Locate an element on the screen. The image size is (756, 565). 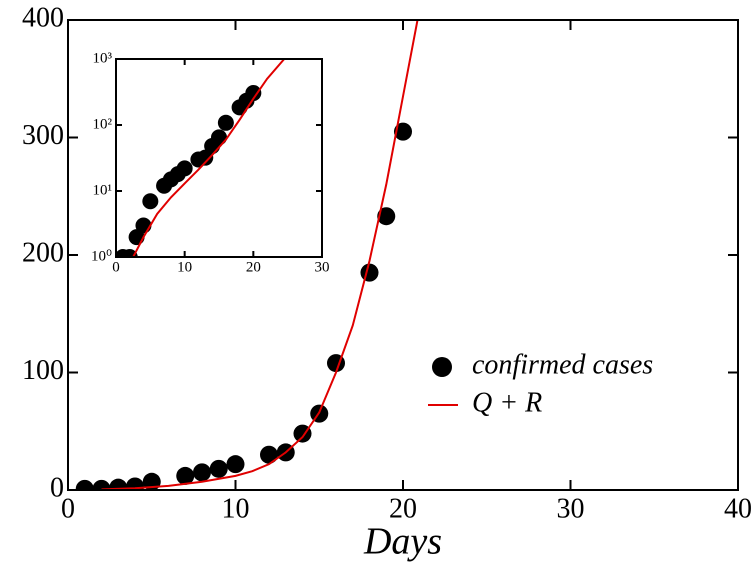
y-tick-label: 0 is located at coordinates (57, 487).